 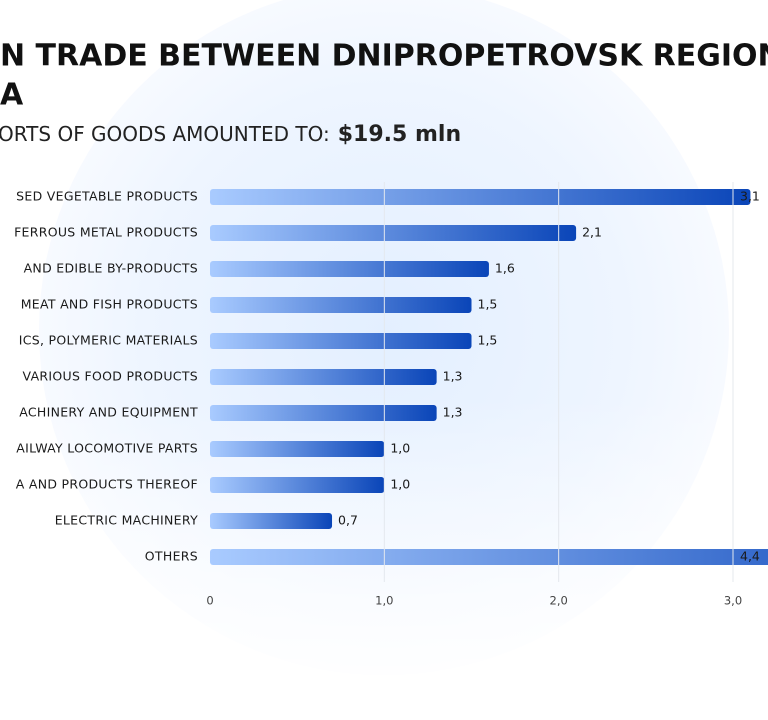 What do you see at coordinates (107, 196) in the screenshot?
I see `category-label: SED VEGETABLE PRODUCTS` at bounding box center [107, 196].